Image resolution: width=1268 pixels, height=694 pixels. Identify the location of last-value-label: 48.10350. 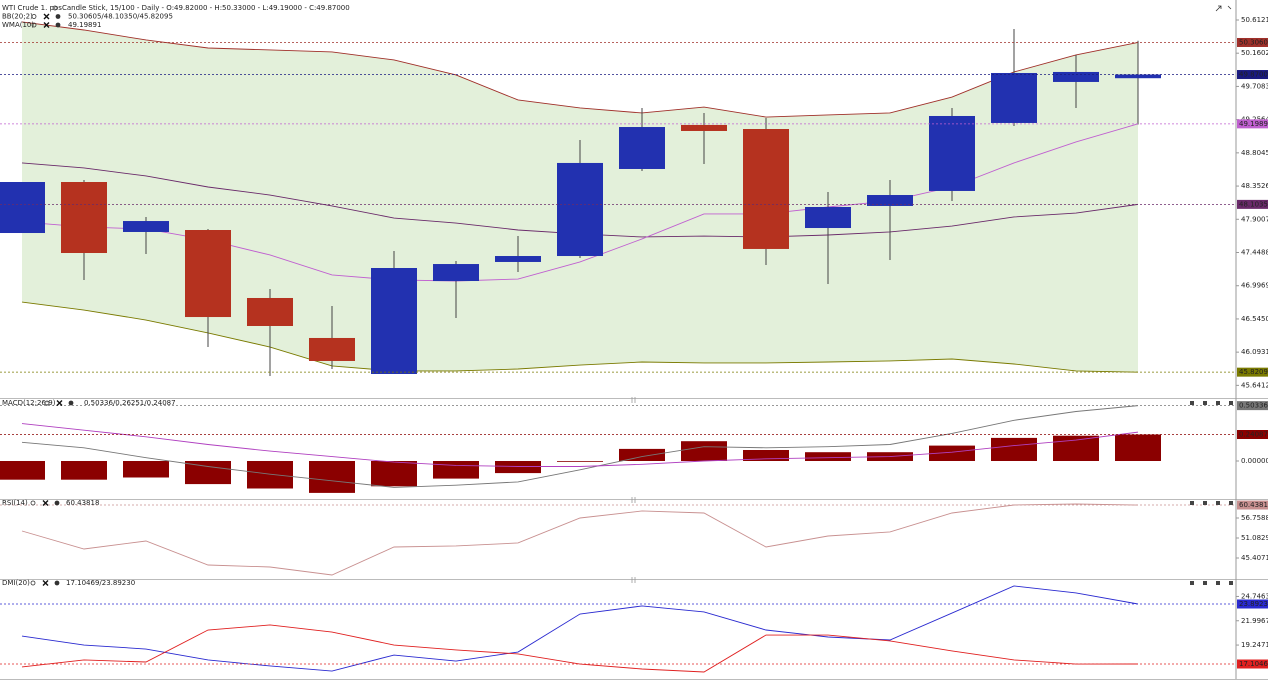
(1253, 204).